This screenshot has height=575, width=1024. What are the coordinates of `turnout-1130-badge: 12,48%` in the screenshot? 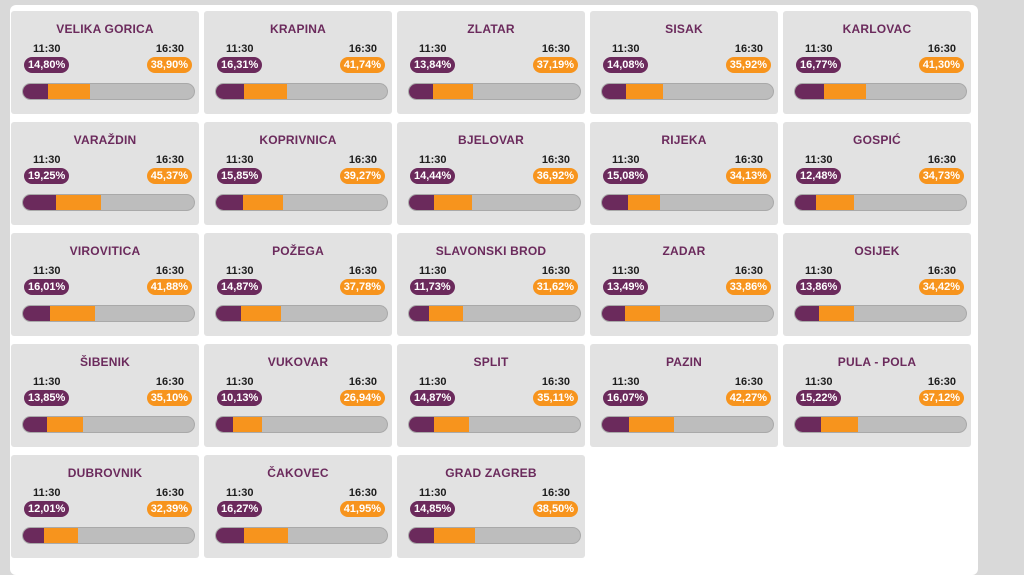 It's located at (819, 176).